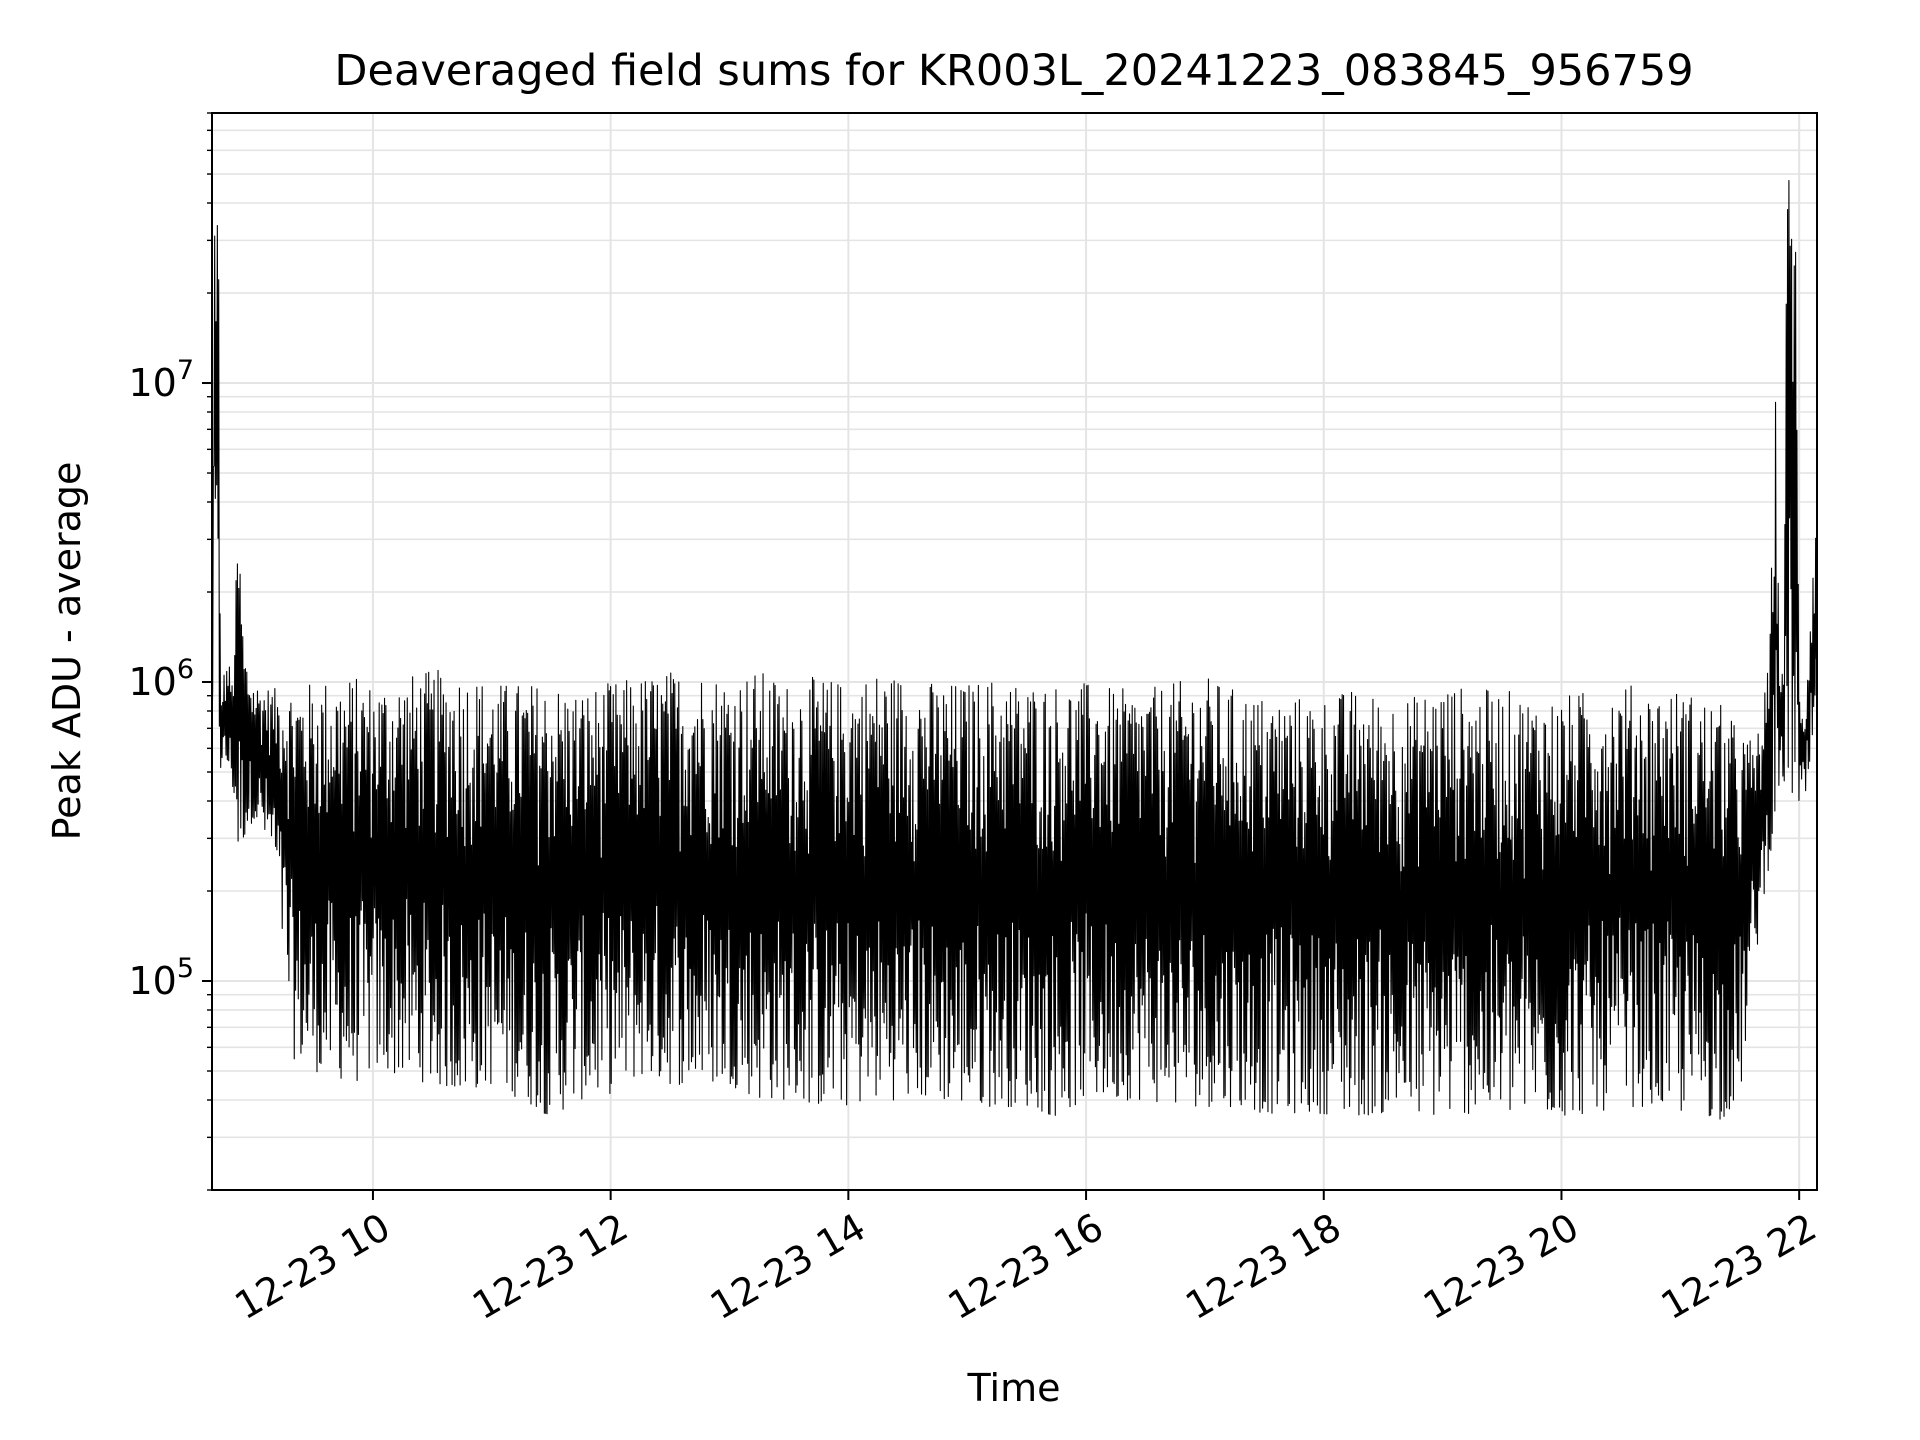  Describe the element at coordinates (67, 651) in the screenshot. I see `y-axis-label: Peak ADU - average` at that location.